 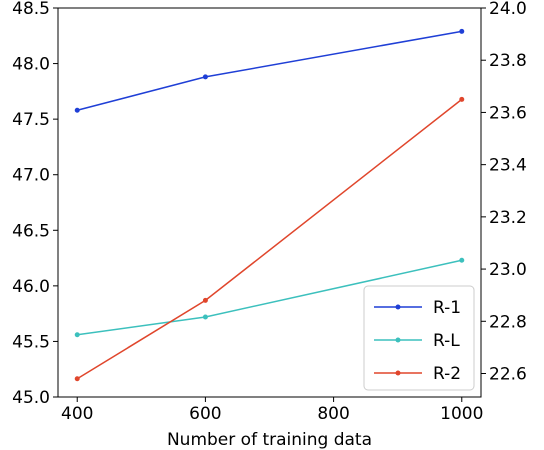 What do you see at coordinates (461, 414) in the screenshot?
I see `x-tick-label: 1000` at bounding box center [461, 414].